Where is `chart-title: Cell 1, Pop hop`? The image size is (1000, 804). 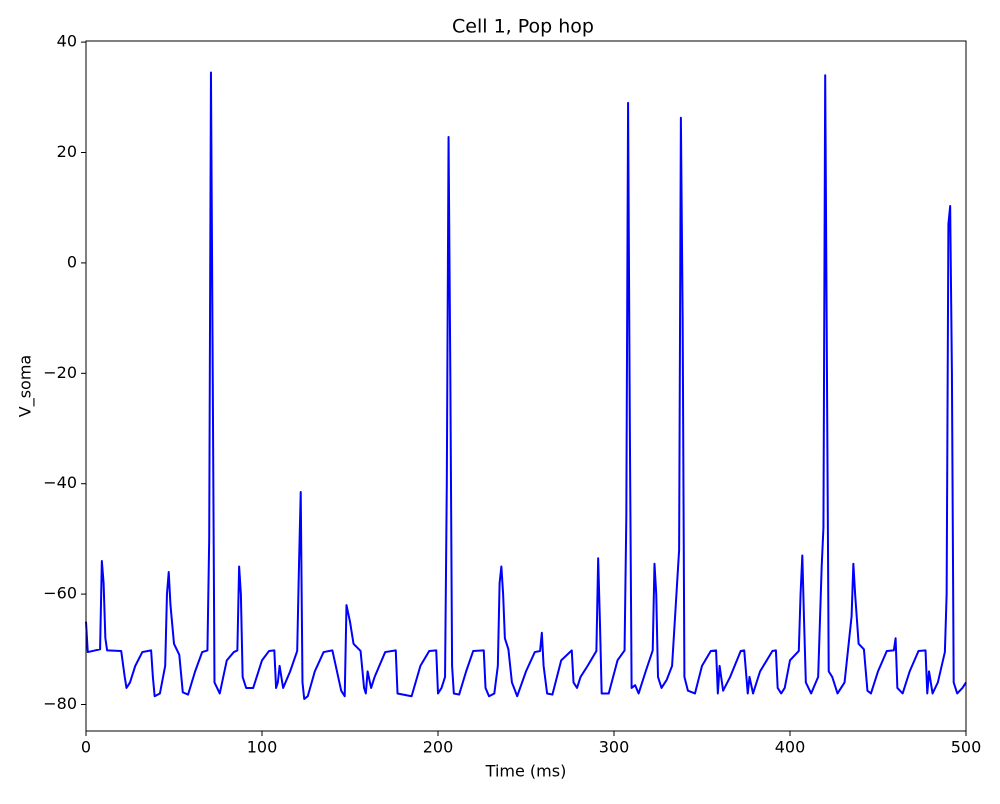
chart-title: Cell 1, Pop hop is located at coordinates (523, 27).